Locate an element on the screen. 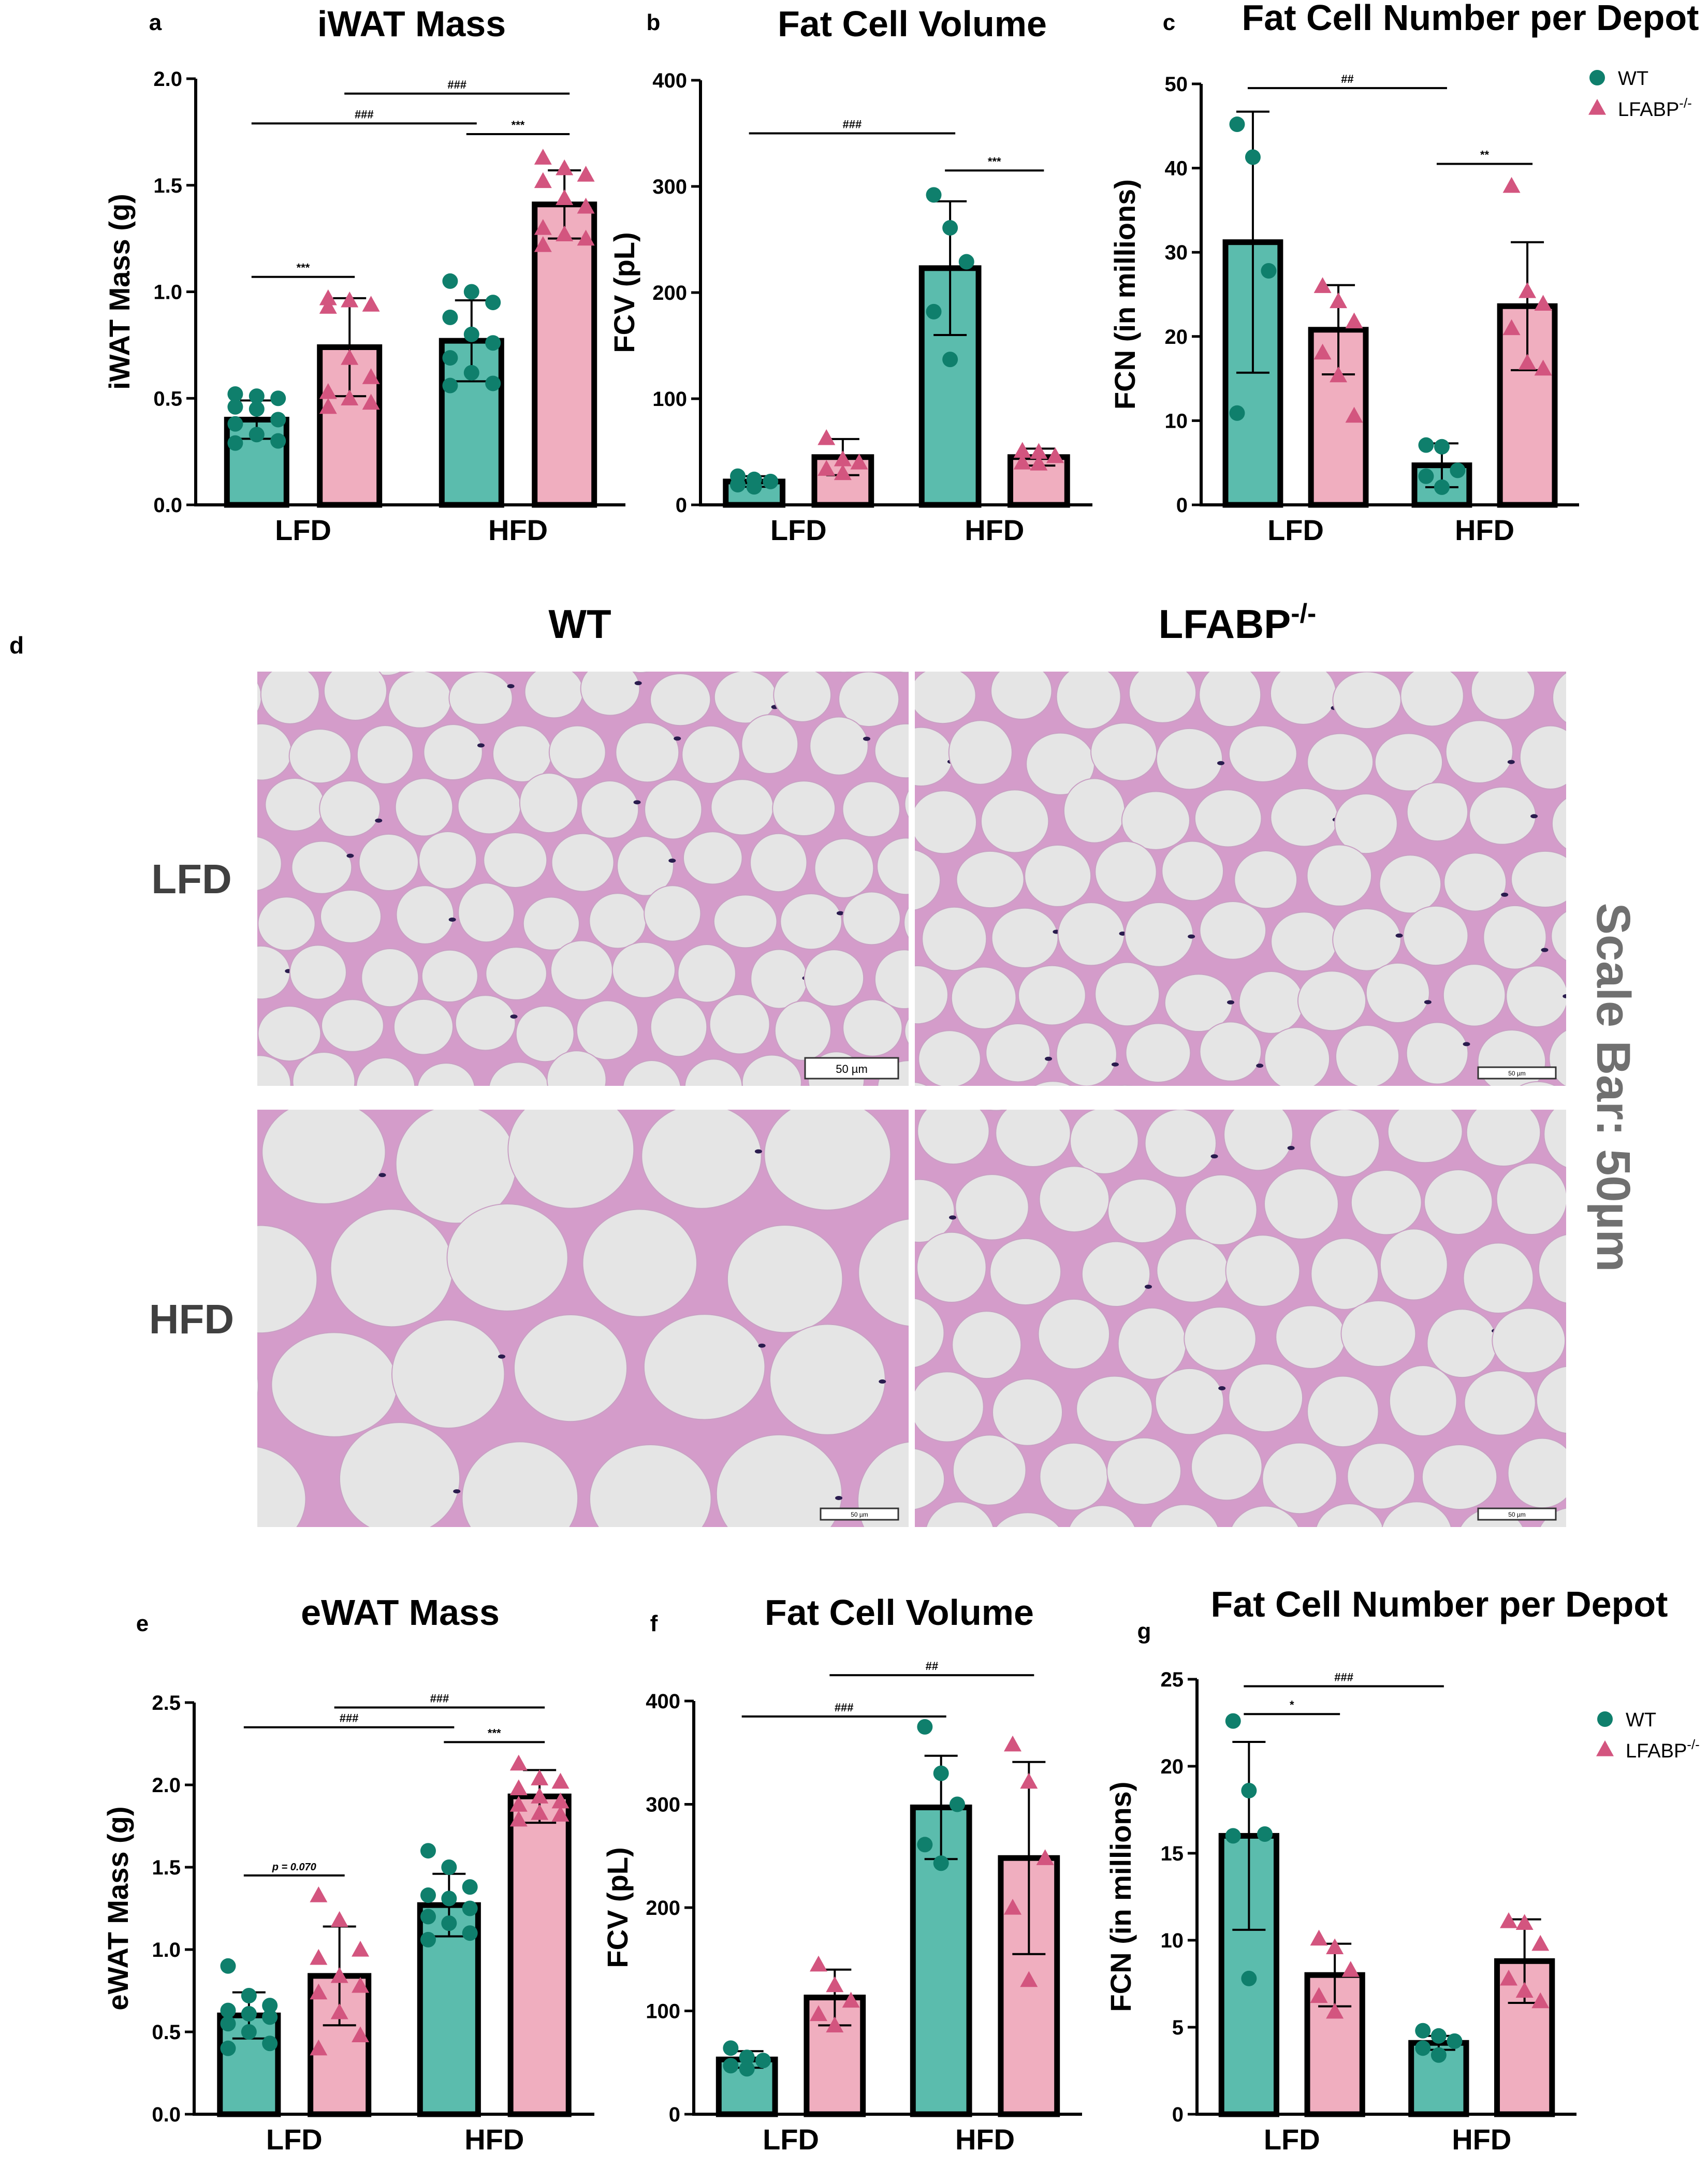 The height and width of the screenshot is (2166, 1708). legend-marker-lfabp is located at coordinates (1597, 107).